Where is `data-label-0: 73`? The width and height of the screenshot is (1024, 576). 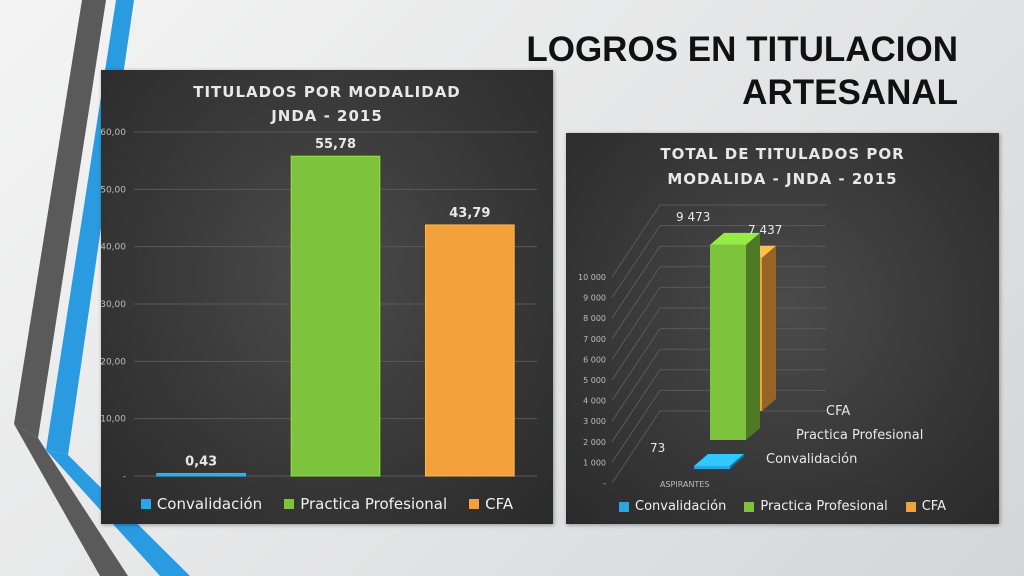 data-label-0: 73 is located at coordinates (657, 448).